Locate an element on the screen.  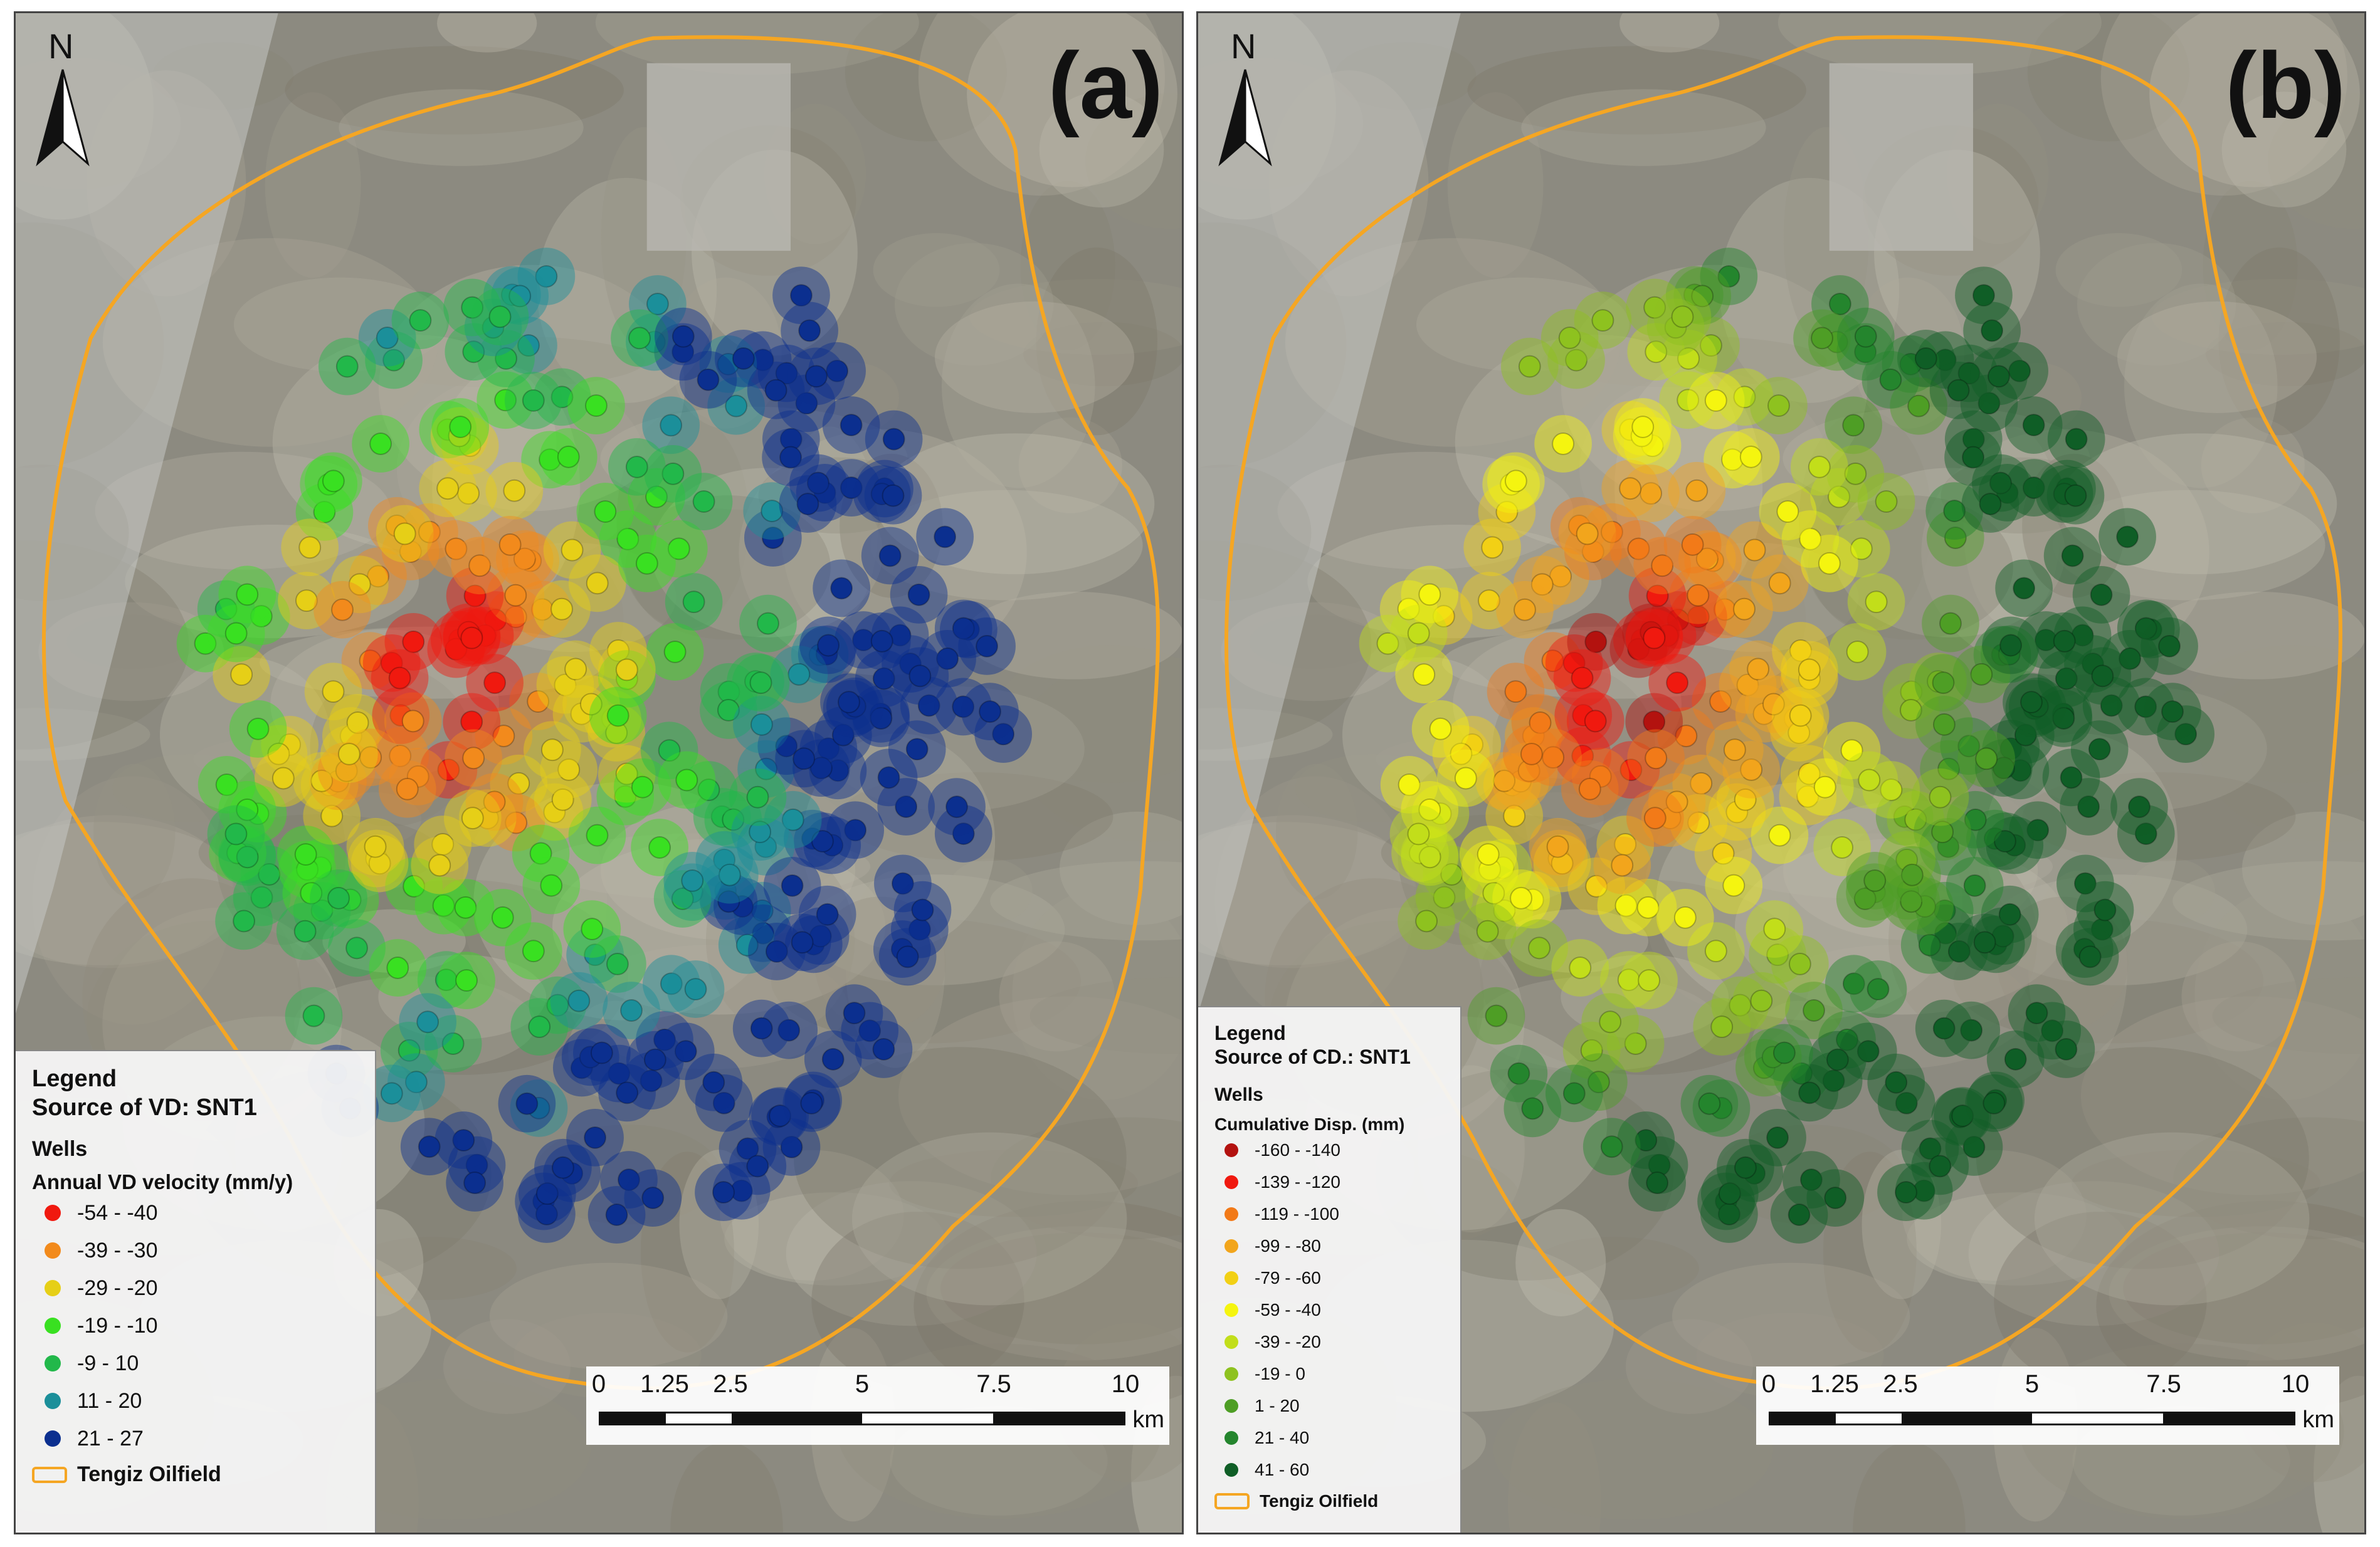
legend-outline-row: Tengiz Oilfield is located at coordinates (196, 1475).